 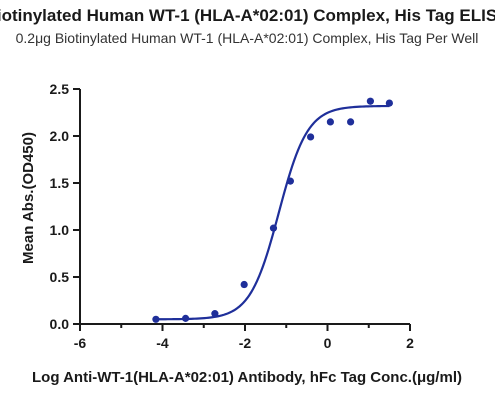 What do you see at coordinates (28, 198) in the screenshot?
I see `y-axis-label: Mean Abs.(OD450)` at bounding box center [28, 198].